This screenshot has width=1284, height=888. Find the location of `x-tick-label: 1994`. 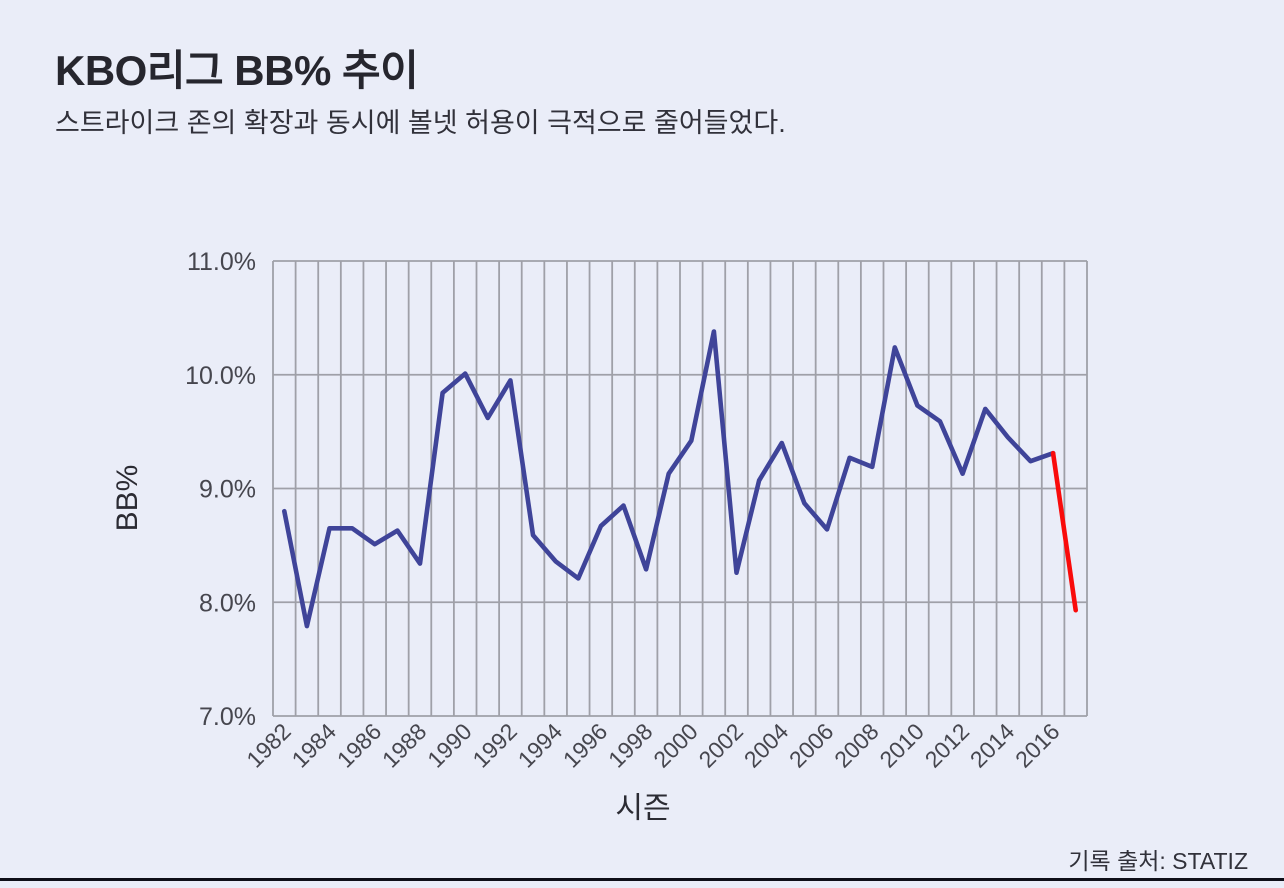

x-tick-label: 1994 is located at coordinates (540, 745).